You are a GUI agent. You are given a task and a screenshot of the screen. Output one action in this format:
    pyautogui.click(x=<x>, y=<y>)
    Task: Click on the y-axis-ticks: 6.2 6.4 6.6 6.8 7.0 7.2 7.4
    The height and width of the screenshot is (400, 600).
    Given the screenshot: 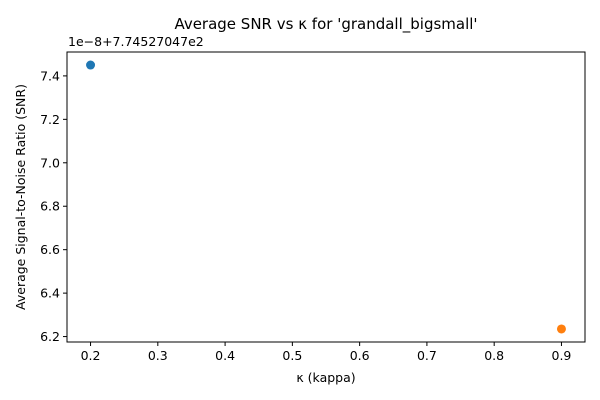 What is the action you would take?
    pyautogui.click(x=53, y=206)
    